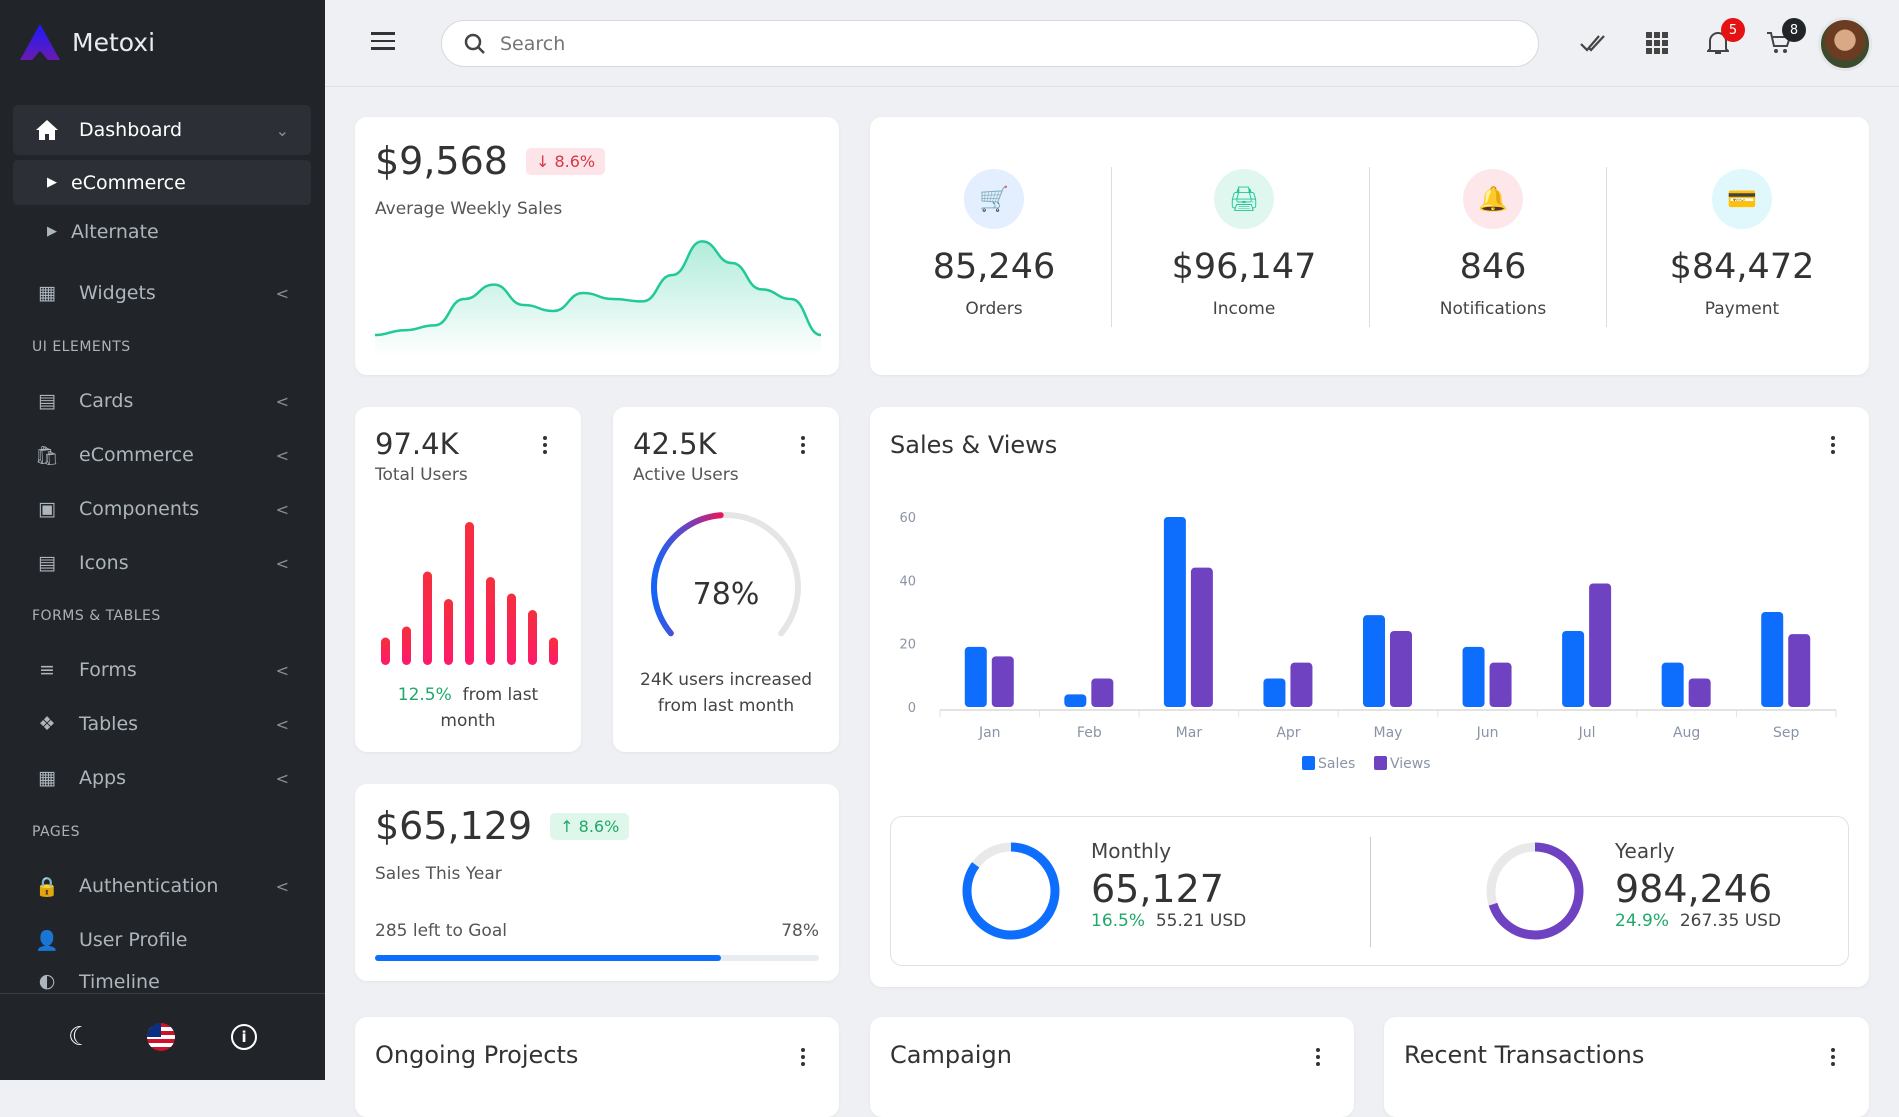 The width and height of the screenshot is (1899, 1117). What do you see at coordinates (1369, 247) in the screenshot?
I see `divider` at bounding box center [1369, 247].